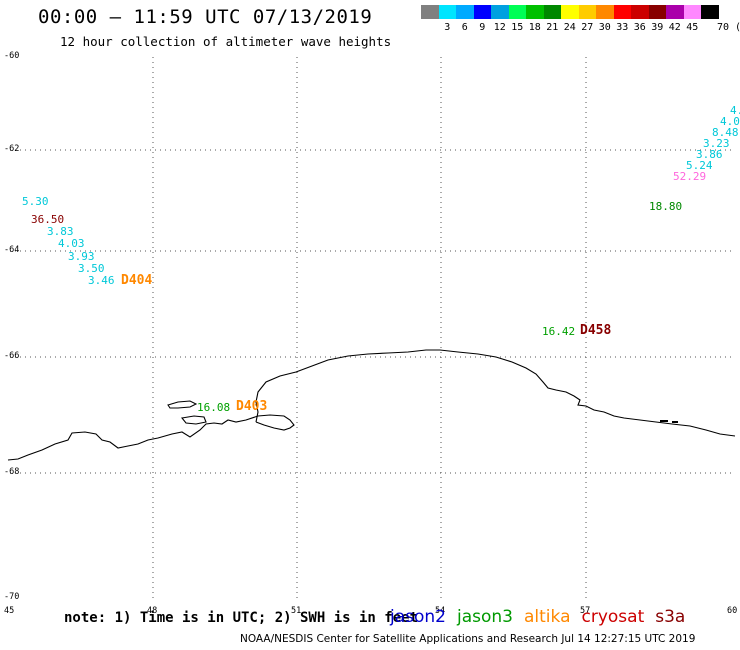 This screenshot has height=650, width=740. Describe the element at coordinates (485, 617) in the screenshot. I see `satellite-jason3-label: jason3` at that location.